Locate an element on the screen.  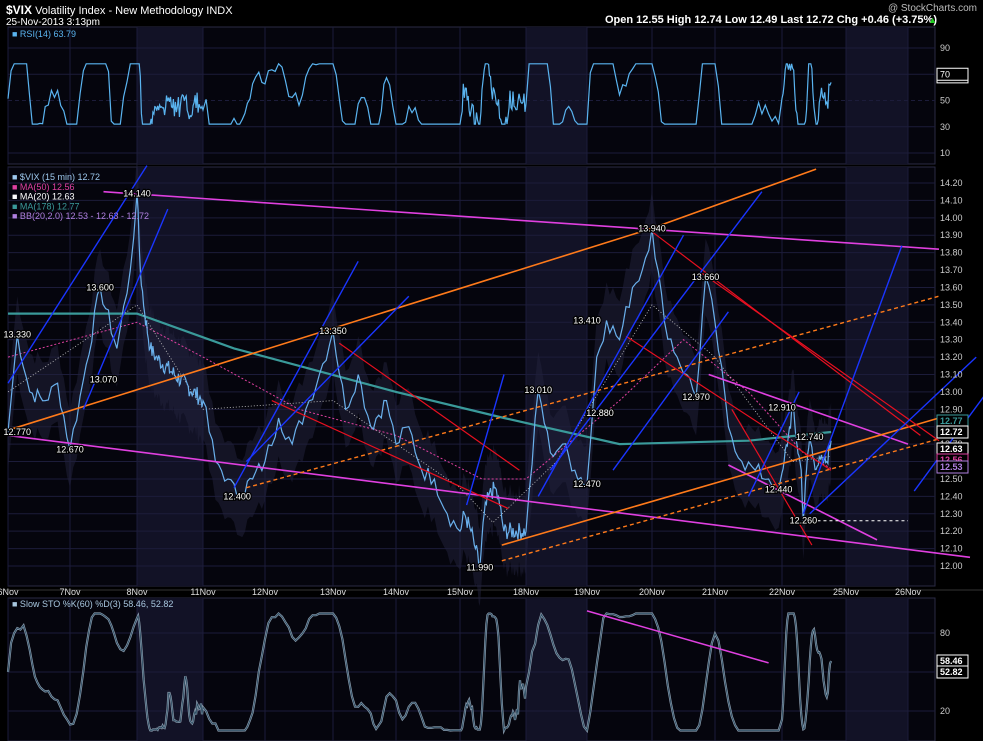
rsi-tick-label: 30 is located at coordinates (945, 127).